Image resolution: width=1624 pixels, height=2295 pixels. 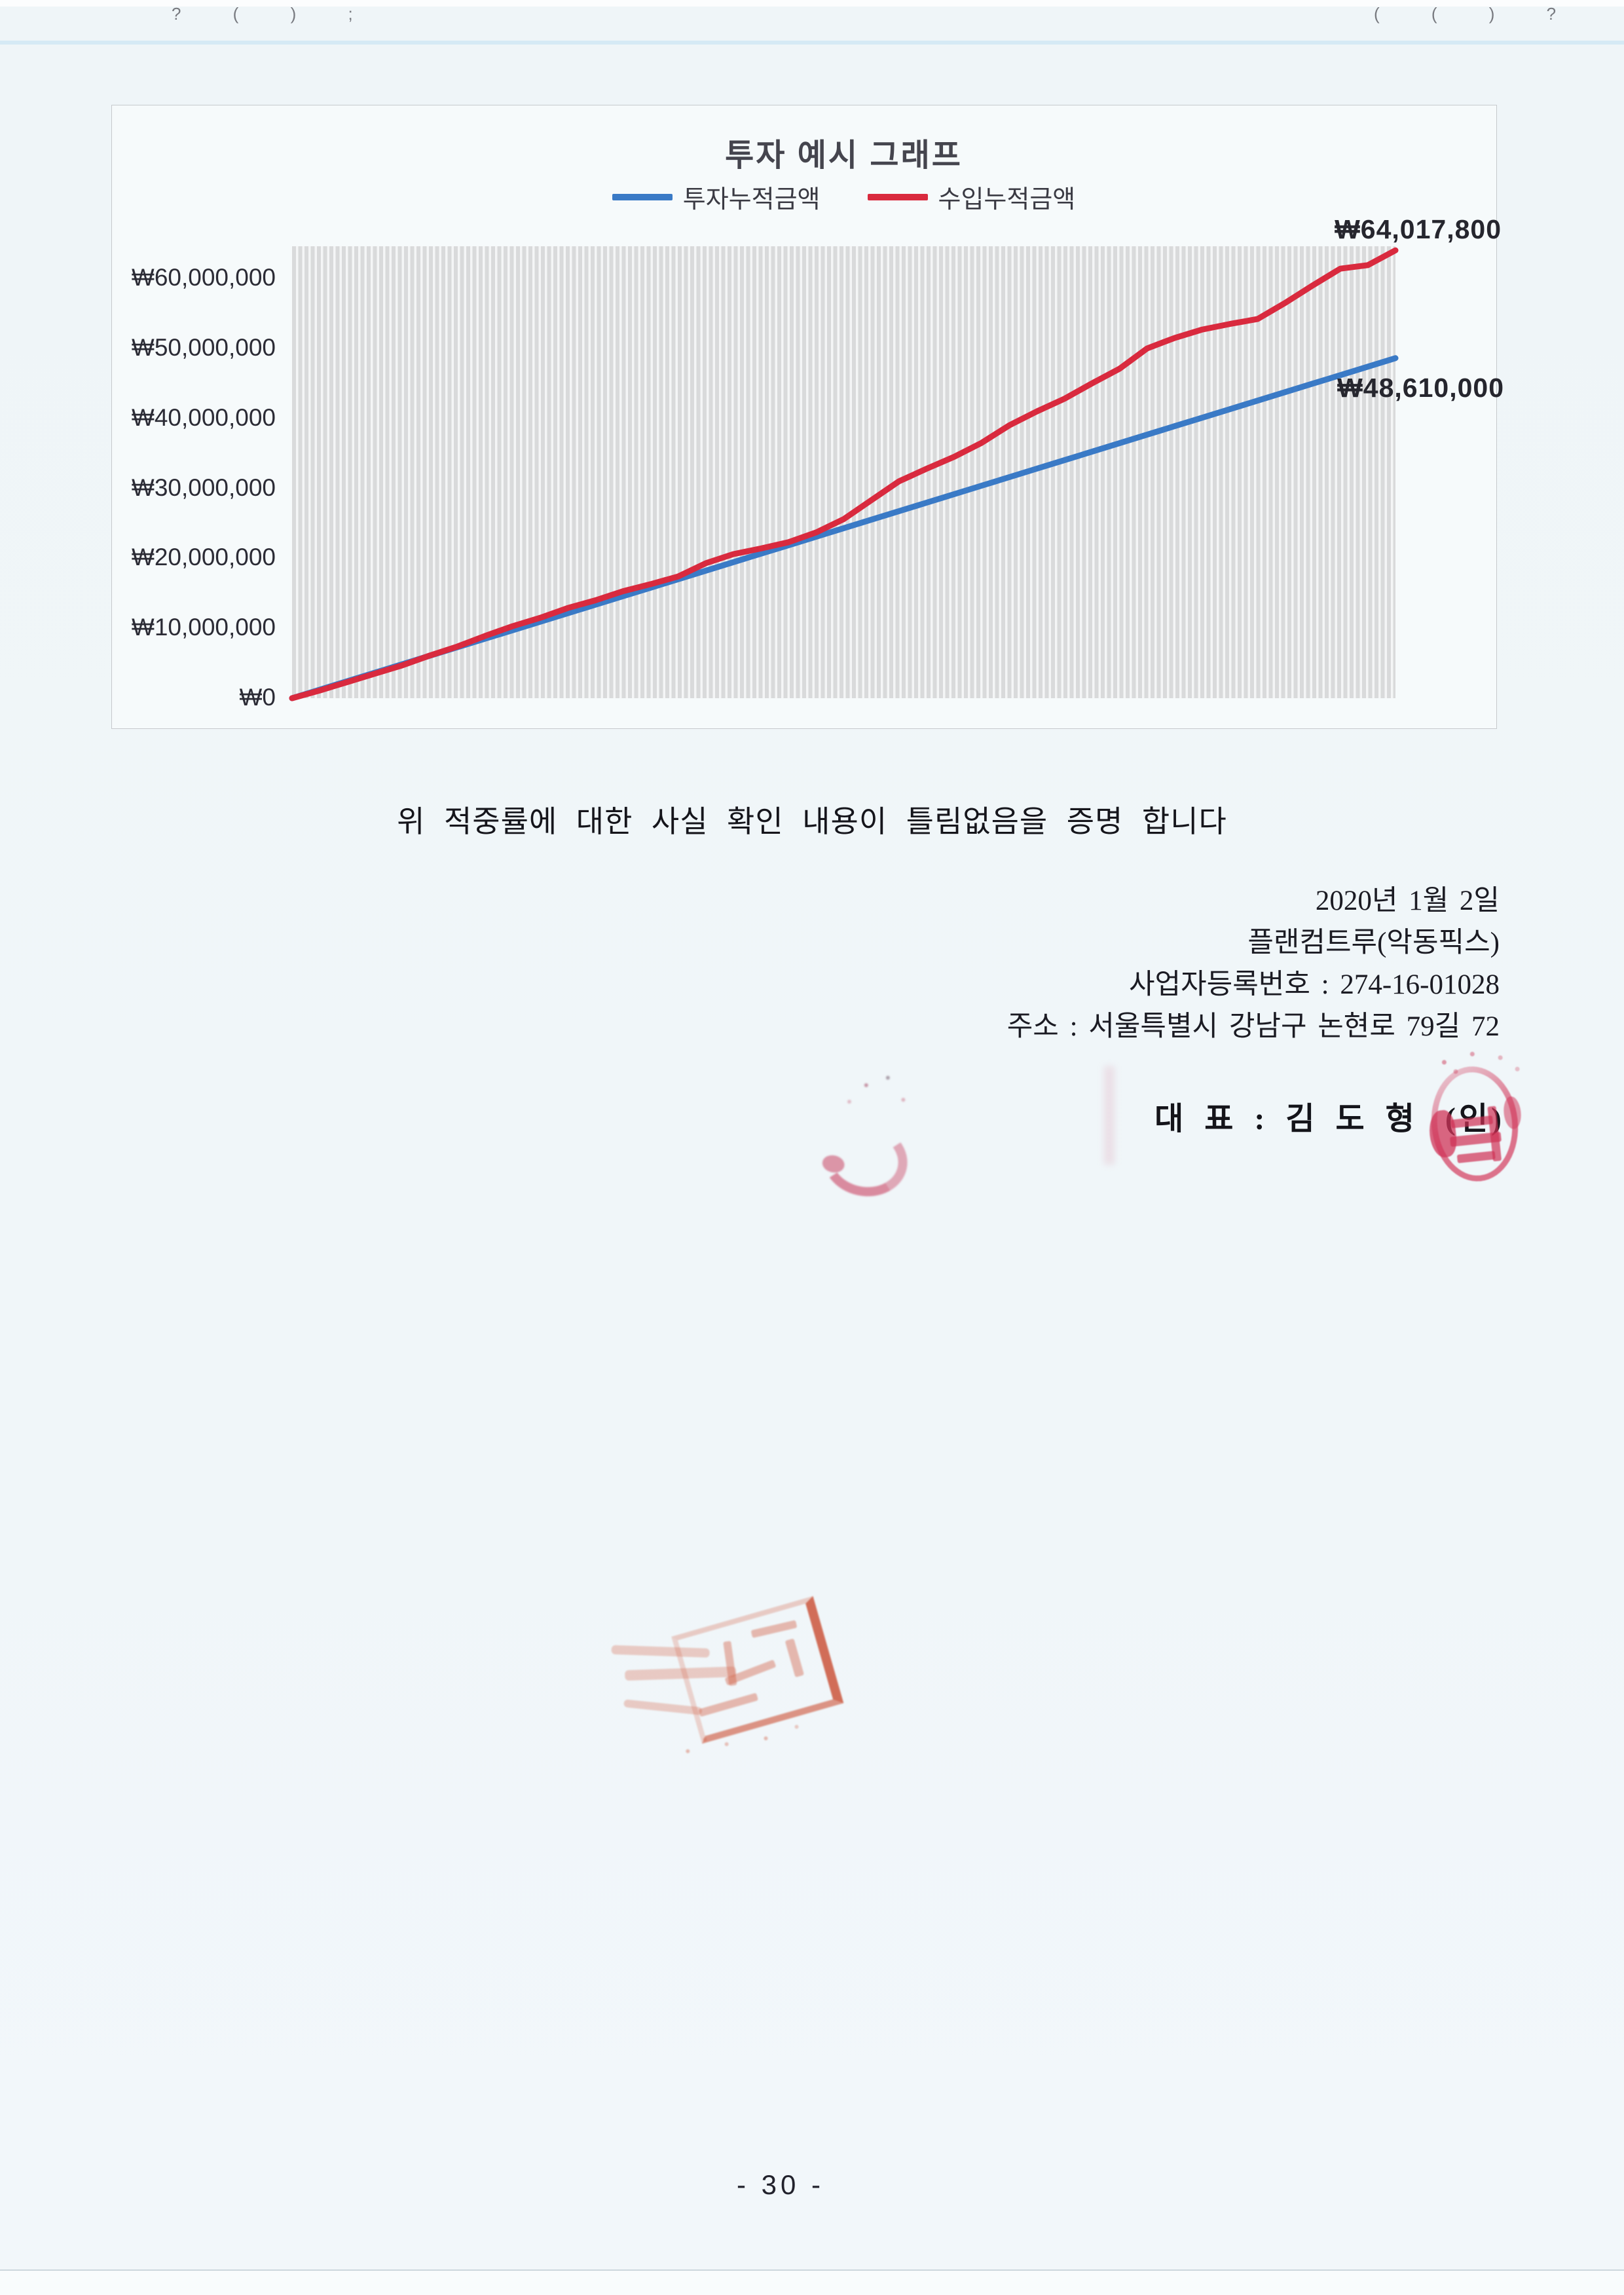 I want to click on closing-date: 2020년 1월 2일, so click(x=1407, y=901).